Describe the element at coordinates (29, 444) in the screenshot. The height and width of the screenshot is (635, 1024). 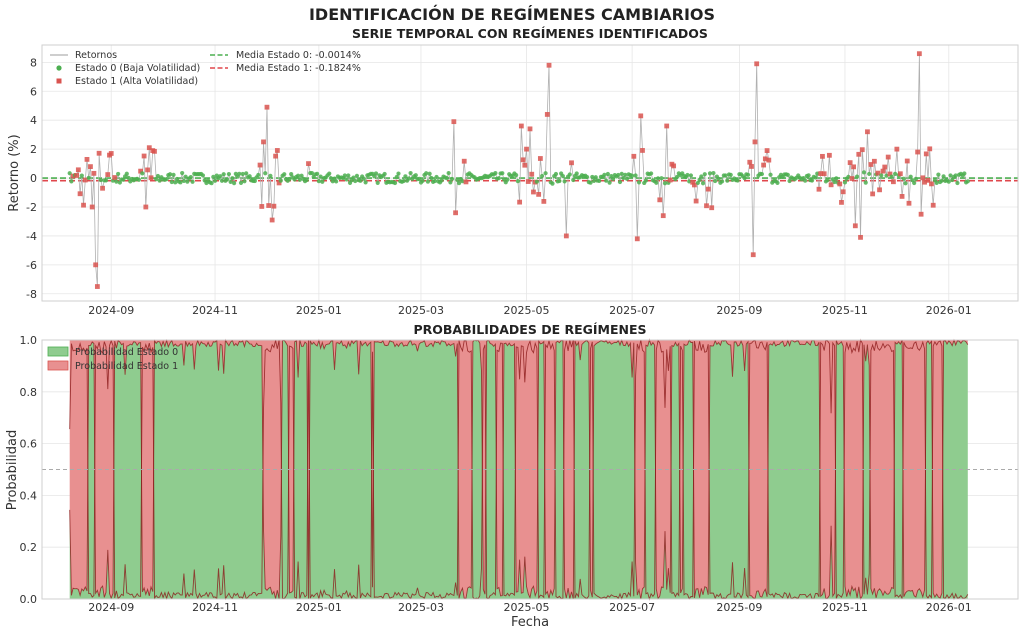
I see `bottom-y-tick-label: 0.6` at that location.